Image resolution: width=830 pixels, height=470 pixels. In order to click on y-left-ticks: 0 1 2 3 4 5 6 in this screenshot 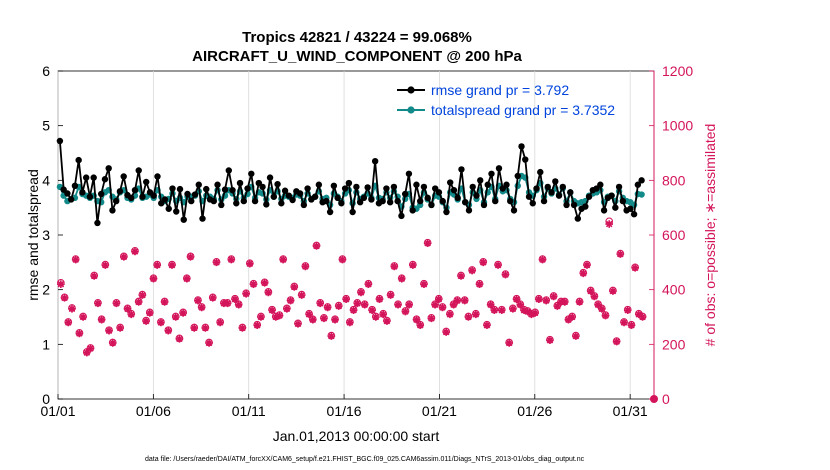, I will do `click(52, 235)`.